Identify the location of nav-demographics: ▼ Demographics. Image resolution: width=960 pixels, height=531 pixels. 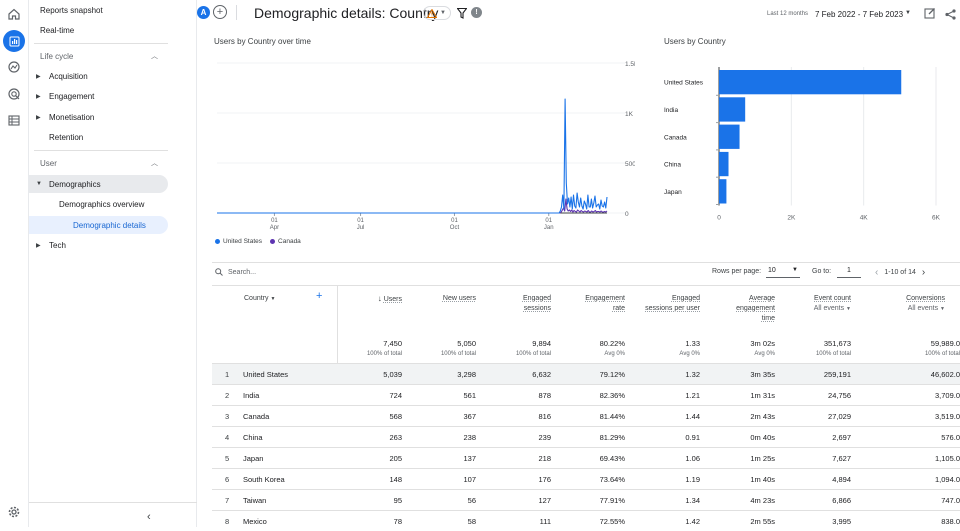
(98, 184).